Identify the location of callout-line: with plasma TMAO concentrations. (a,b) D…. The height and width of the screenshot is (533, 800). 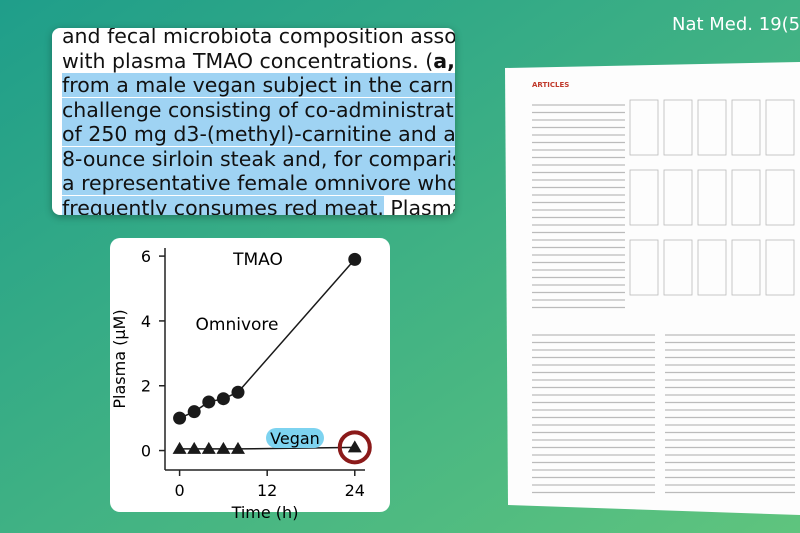
(258, 61).